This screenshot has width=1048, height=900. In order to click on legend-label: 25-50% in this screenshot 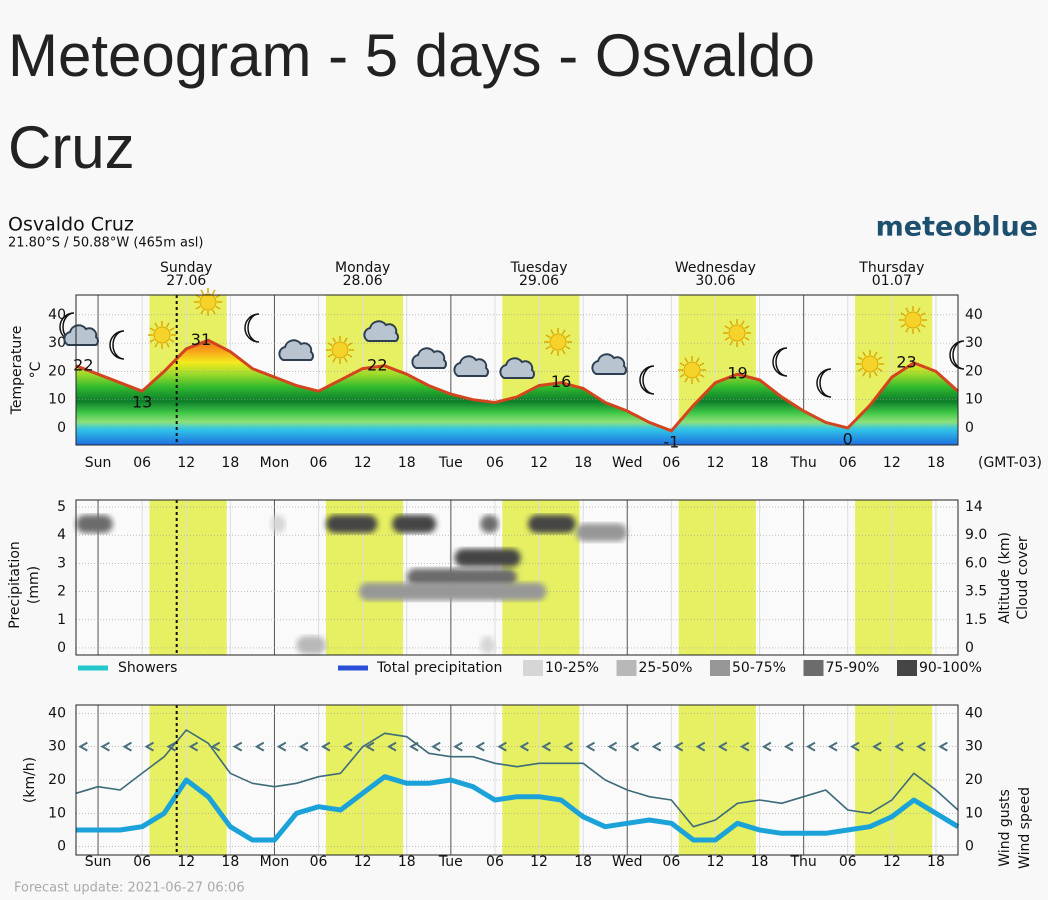, I will do `click(666, 668)`.